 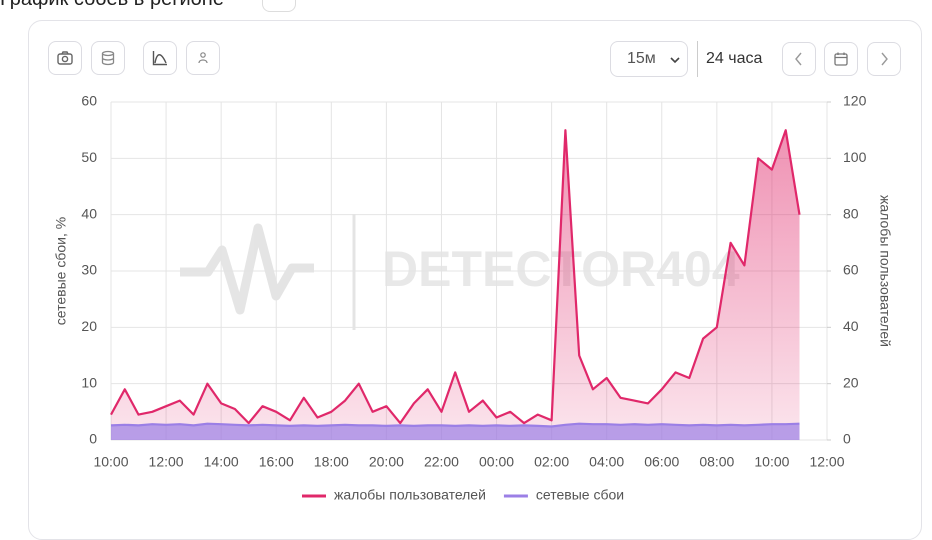 I want to click on y-tick-label: 50, so click(x=89, y=157).